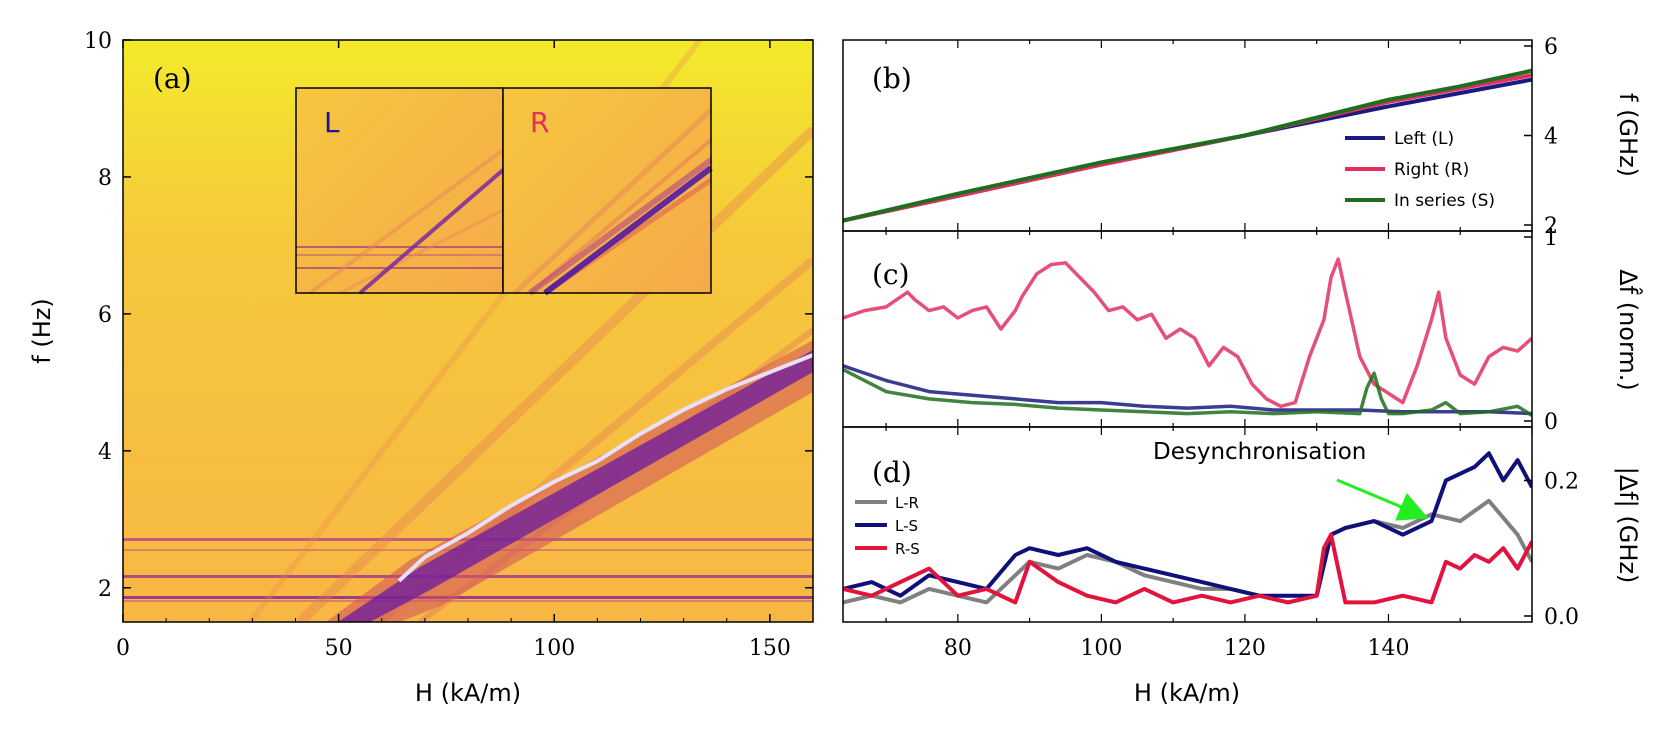  Describe the element at coordinates (400, 191) in the screenshot. I see `inset-left` at that location.